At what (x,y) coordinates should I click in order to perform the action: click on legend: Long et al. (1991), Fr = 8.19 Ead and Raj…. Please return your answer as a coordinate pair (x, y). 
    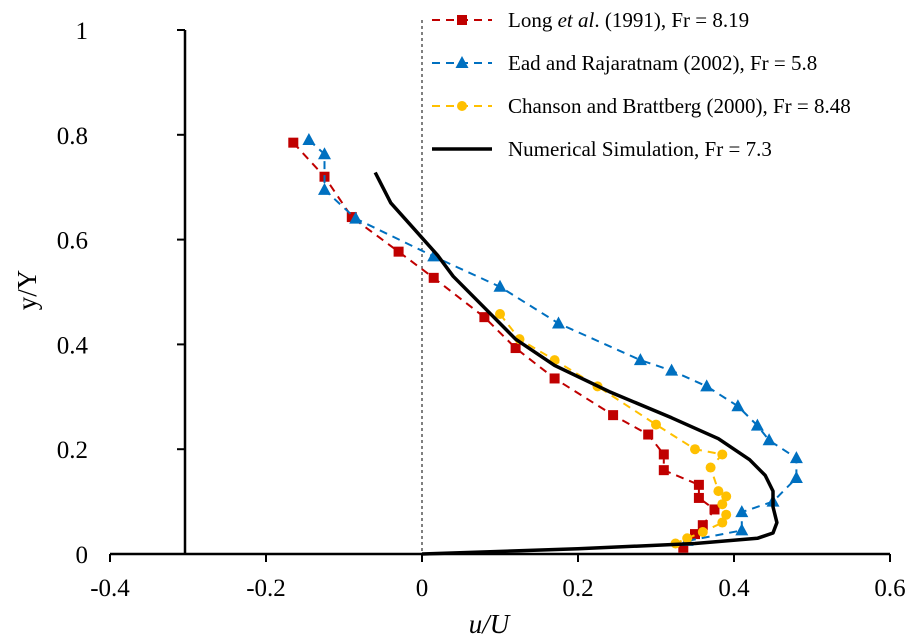
    Looking at the image, I should click on (641, 84).